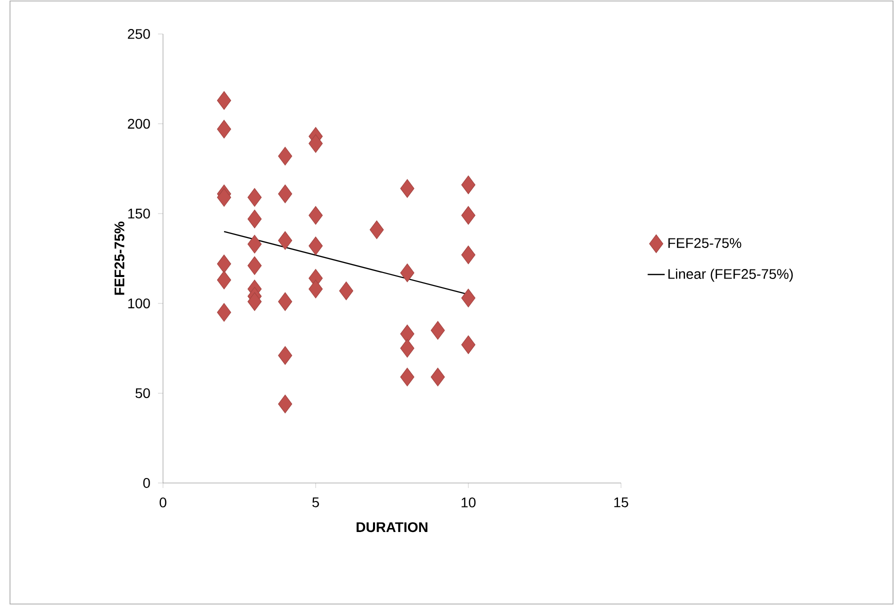  Describe the element at coordinates (139, 123) in the screenshot. I see `y-tick-label: 200` at that location.